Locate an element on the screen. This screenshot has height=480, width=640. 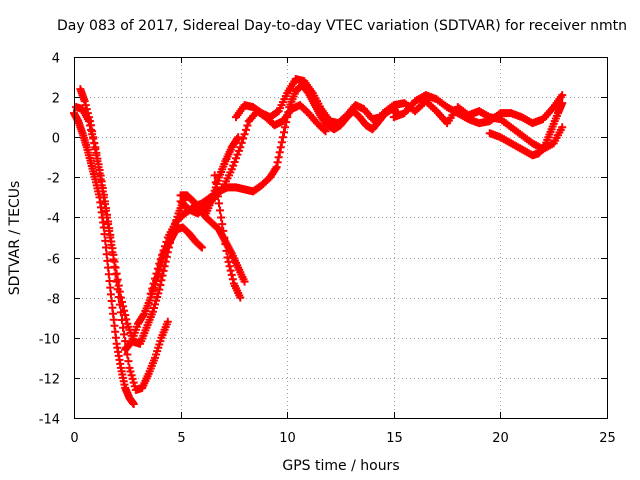
x-axis-label: GPS time / hours is located at coordinates (340, 466).